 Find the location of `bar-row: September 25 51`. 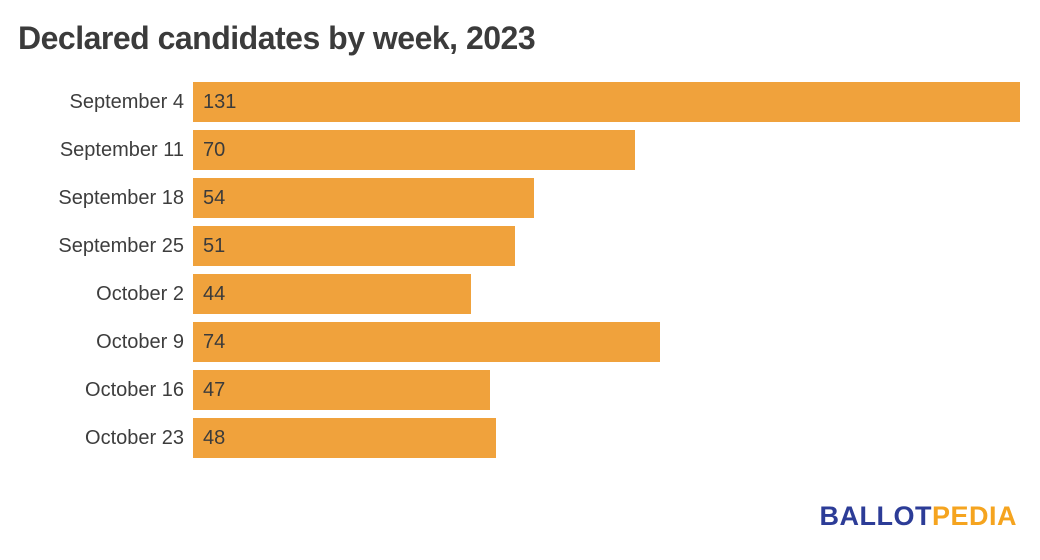

bar-row: September 25 51 is located at coordinates (520, 246).